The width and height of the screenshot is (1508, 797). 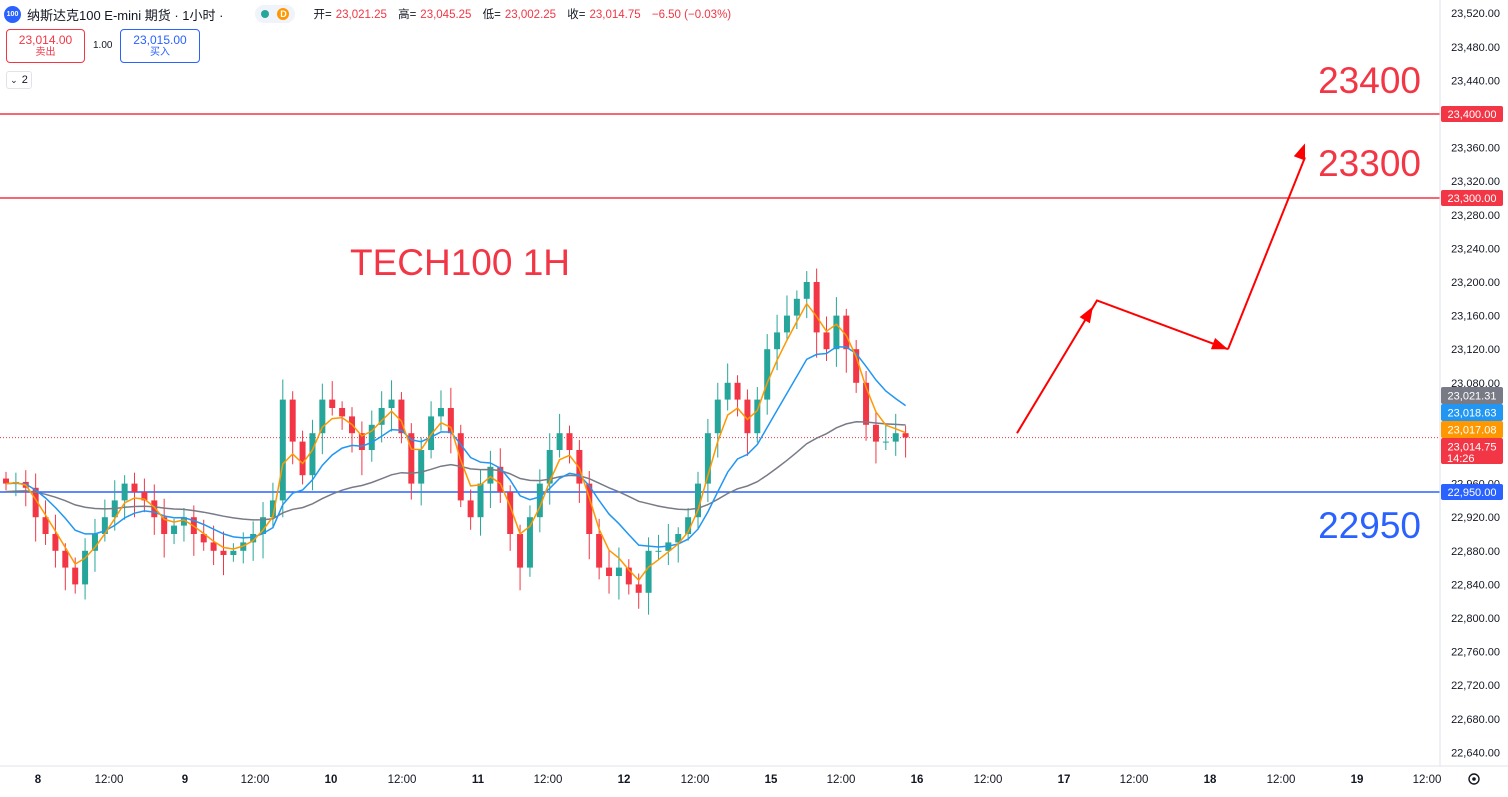 What do you see at coordinates (1369, 80) in the screenshot?
I see `level-annotation-23400: 23400` at bounding box center [1369, 80].